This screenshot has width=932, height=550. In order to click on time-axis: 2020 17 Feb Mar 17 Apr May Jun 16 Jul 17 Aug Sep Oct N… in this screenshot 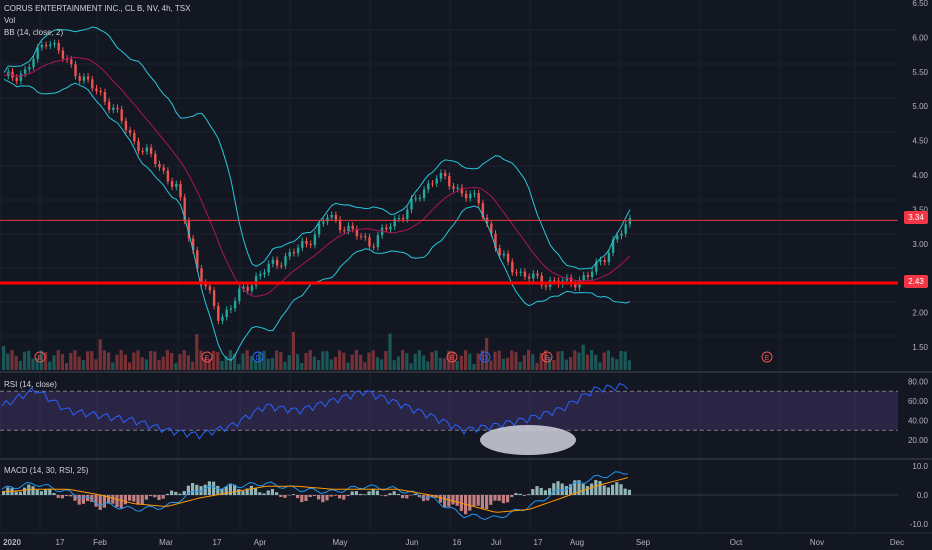, I will do `click(453, 542)`.